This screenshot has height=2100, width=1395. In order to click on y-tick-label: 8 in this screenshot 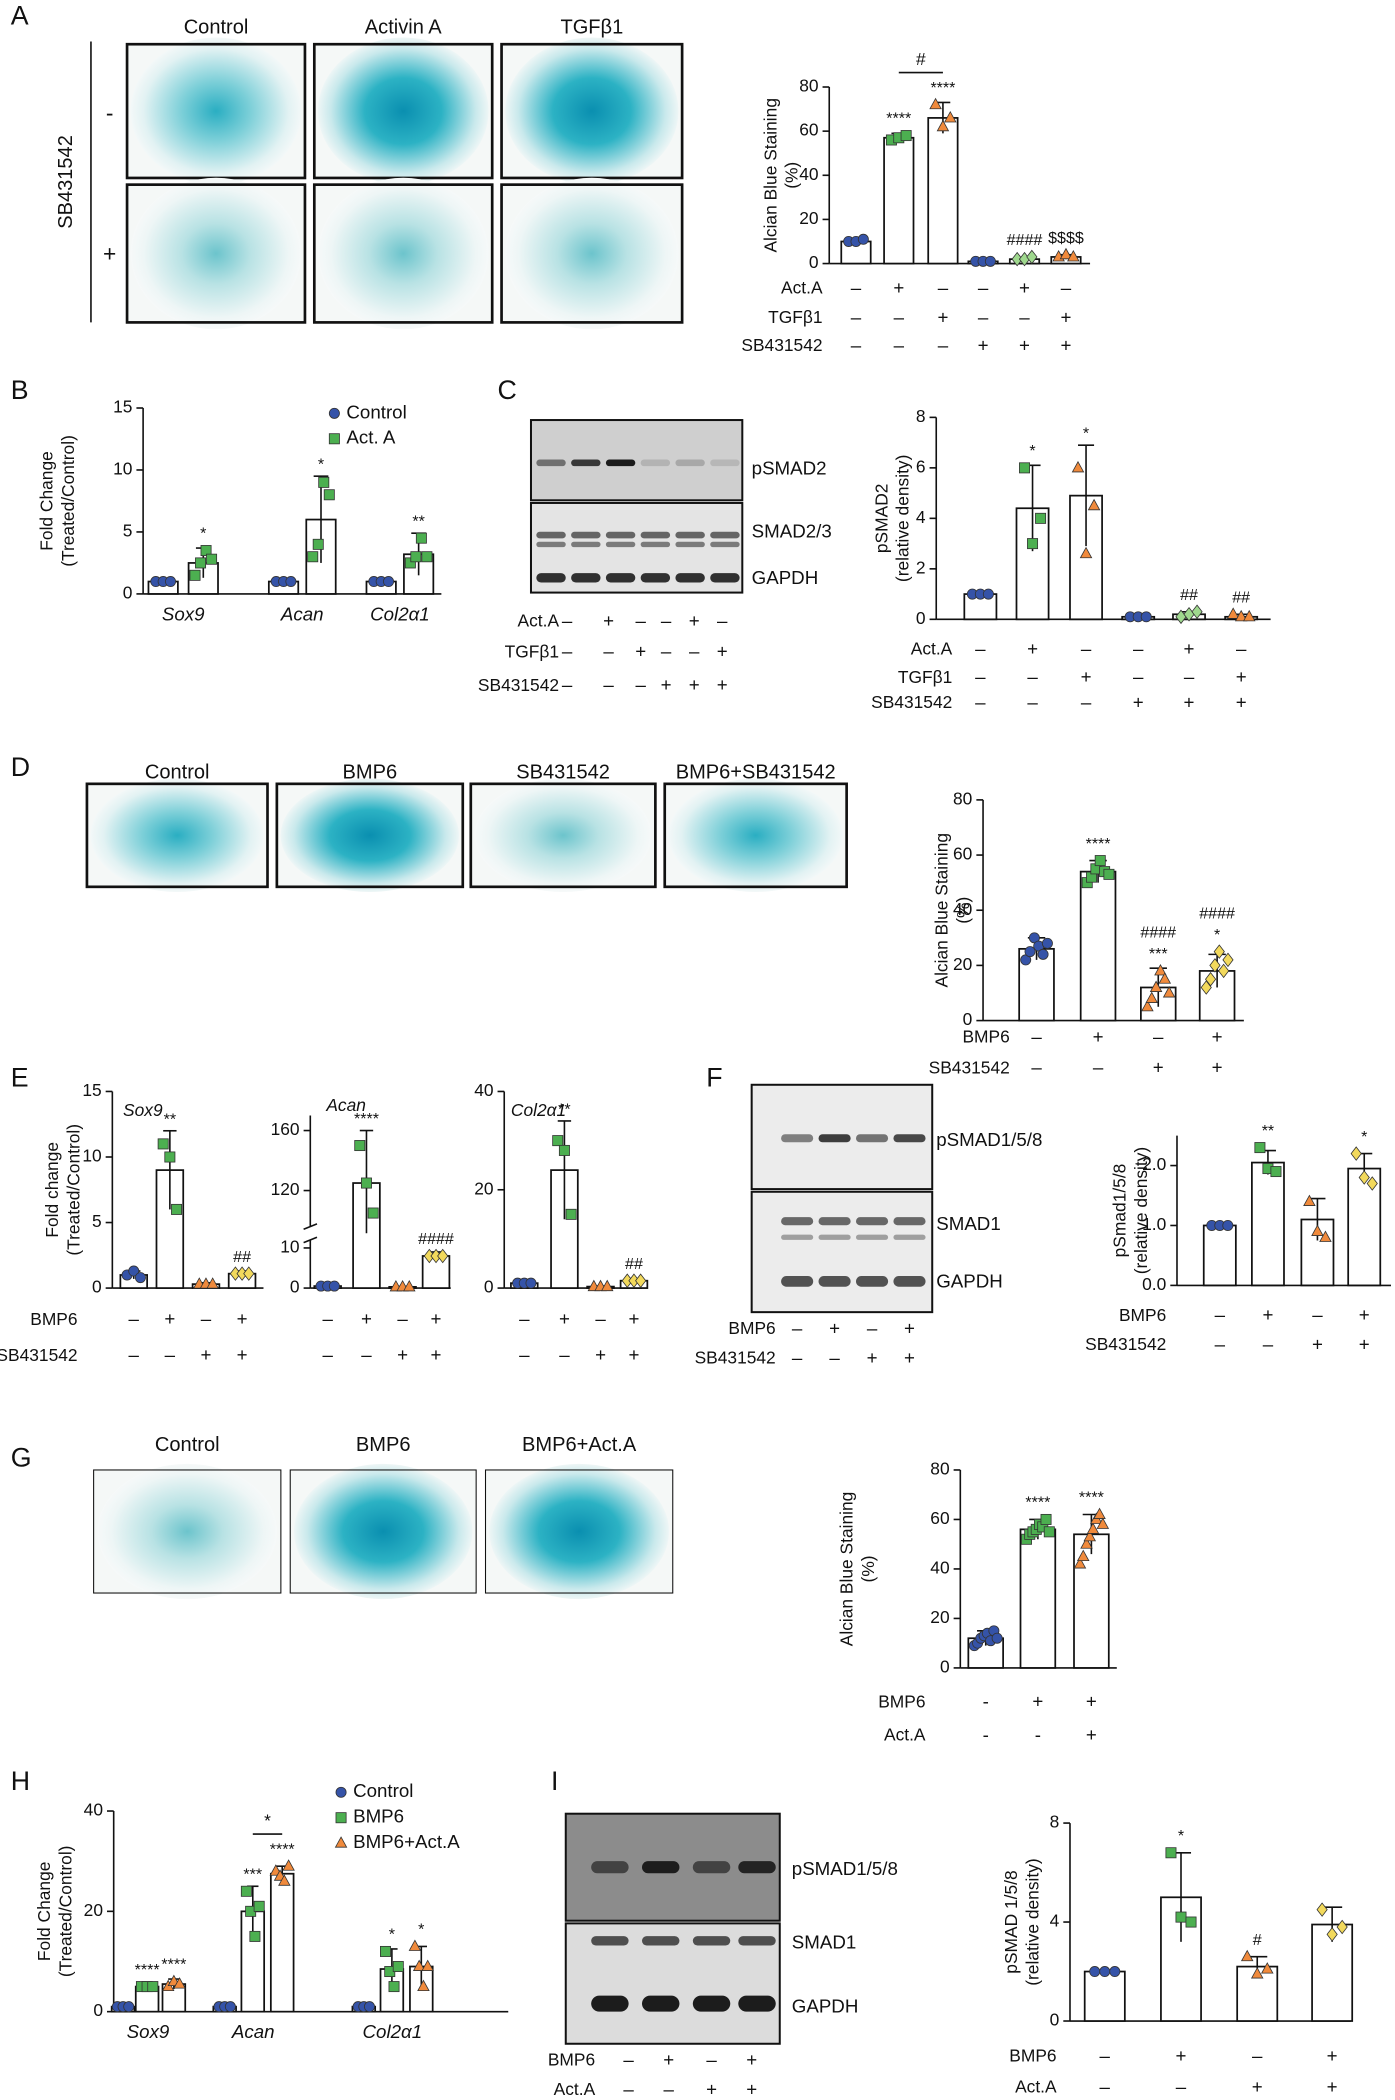, I will do `click(921, 416)`.